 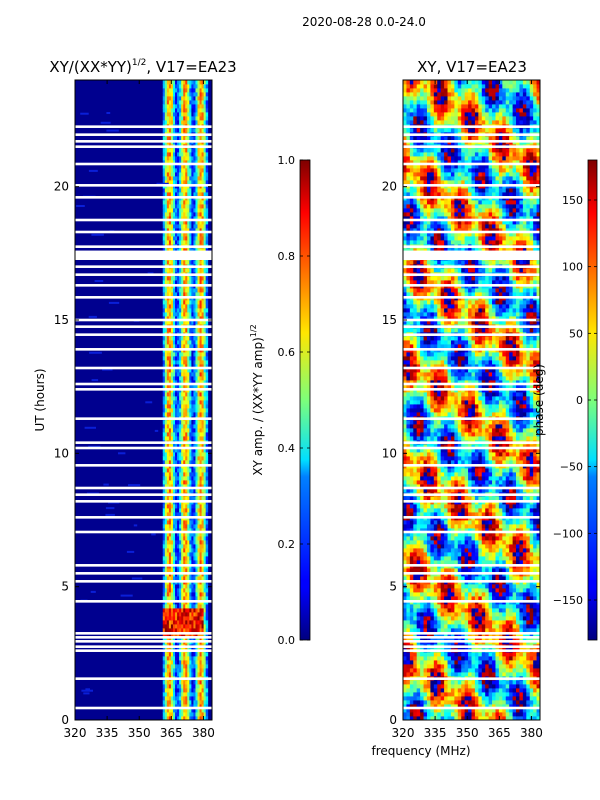 What do you see at coordinates (143, 442) in the screenshot?
I see `amplitude-flagged-row` at bounding box center [143, 442].